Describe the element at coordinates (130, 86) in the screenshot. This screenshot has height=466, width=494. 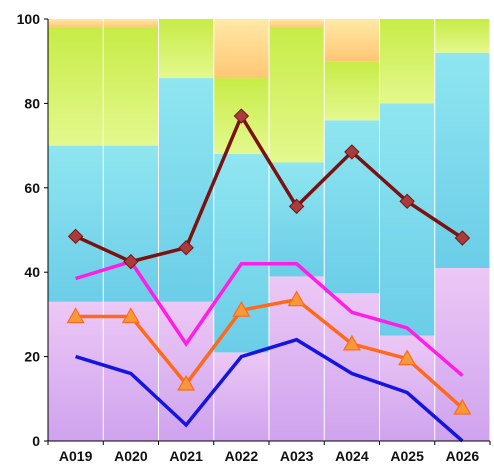
I see `bar-segment-s3-a020` at that location.